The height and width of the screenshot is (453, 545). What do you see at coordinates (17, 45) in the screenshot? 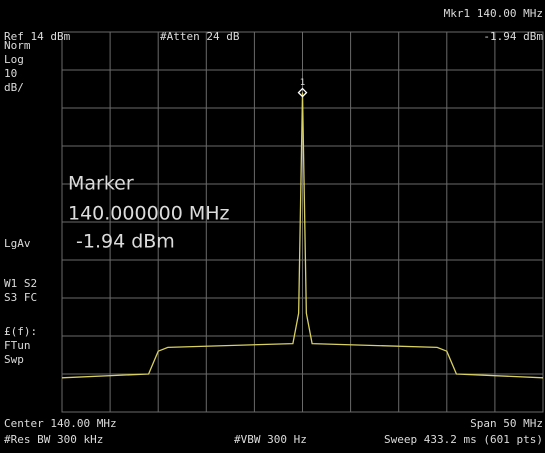
I see `side-label: Norm` at bounding box center [17, 45].